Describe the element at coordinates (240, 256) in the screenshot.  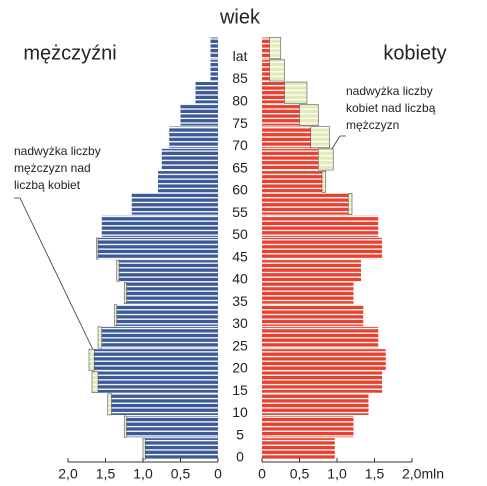
I see `age-label: 45` at that location.